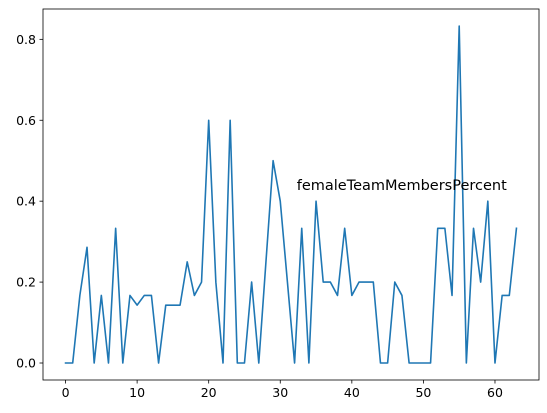  I want to click on y-axis: 0.0 0.2 0.4 0.6 0.8, so click(29, 201).